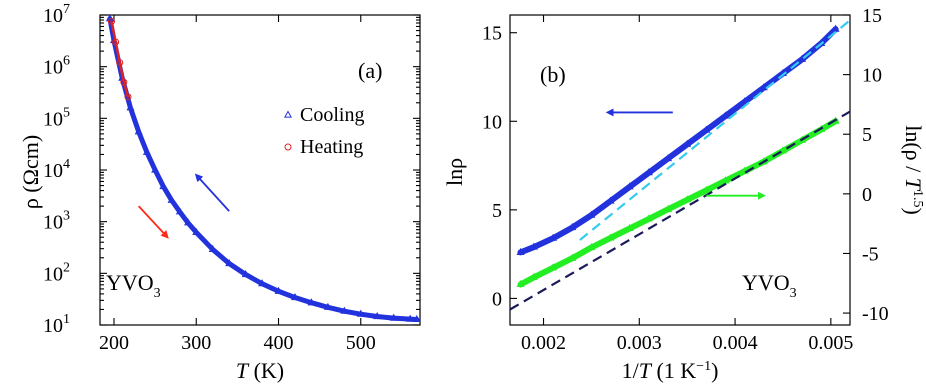 Image resolution: width=926 pixels, height=391 pixels. I want to click on panel-b-annotation: YVO3, so click(769, 285).